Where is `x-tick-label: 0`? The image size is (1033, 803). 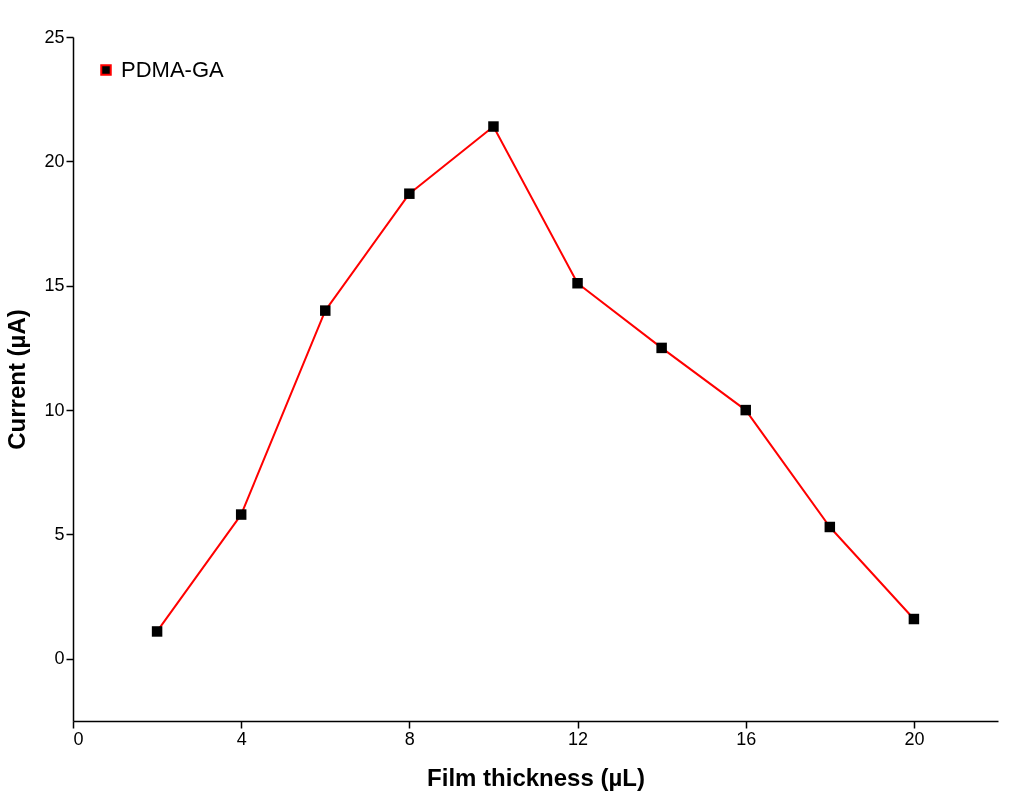
x-tick-label: 0 is located at coordinates (78, 738).